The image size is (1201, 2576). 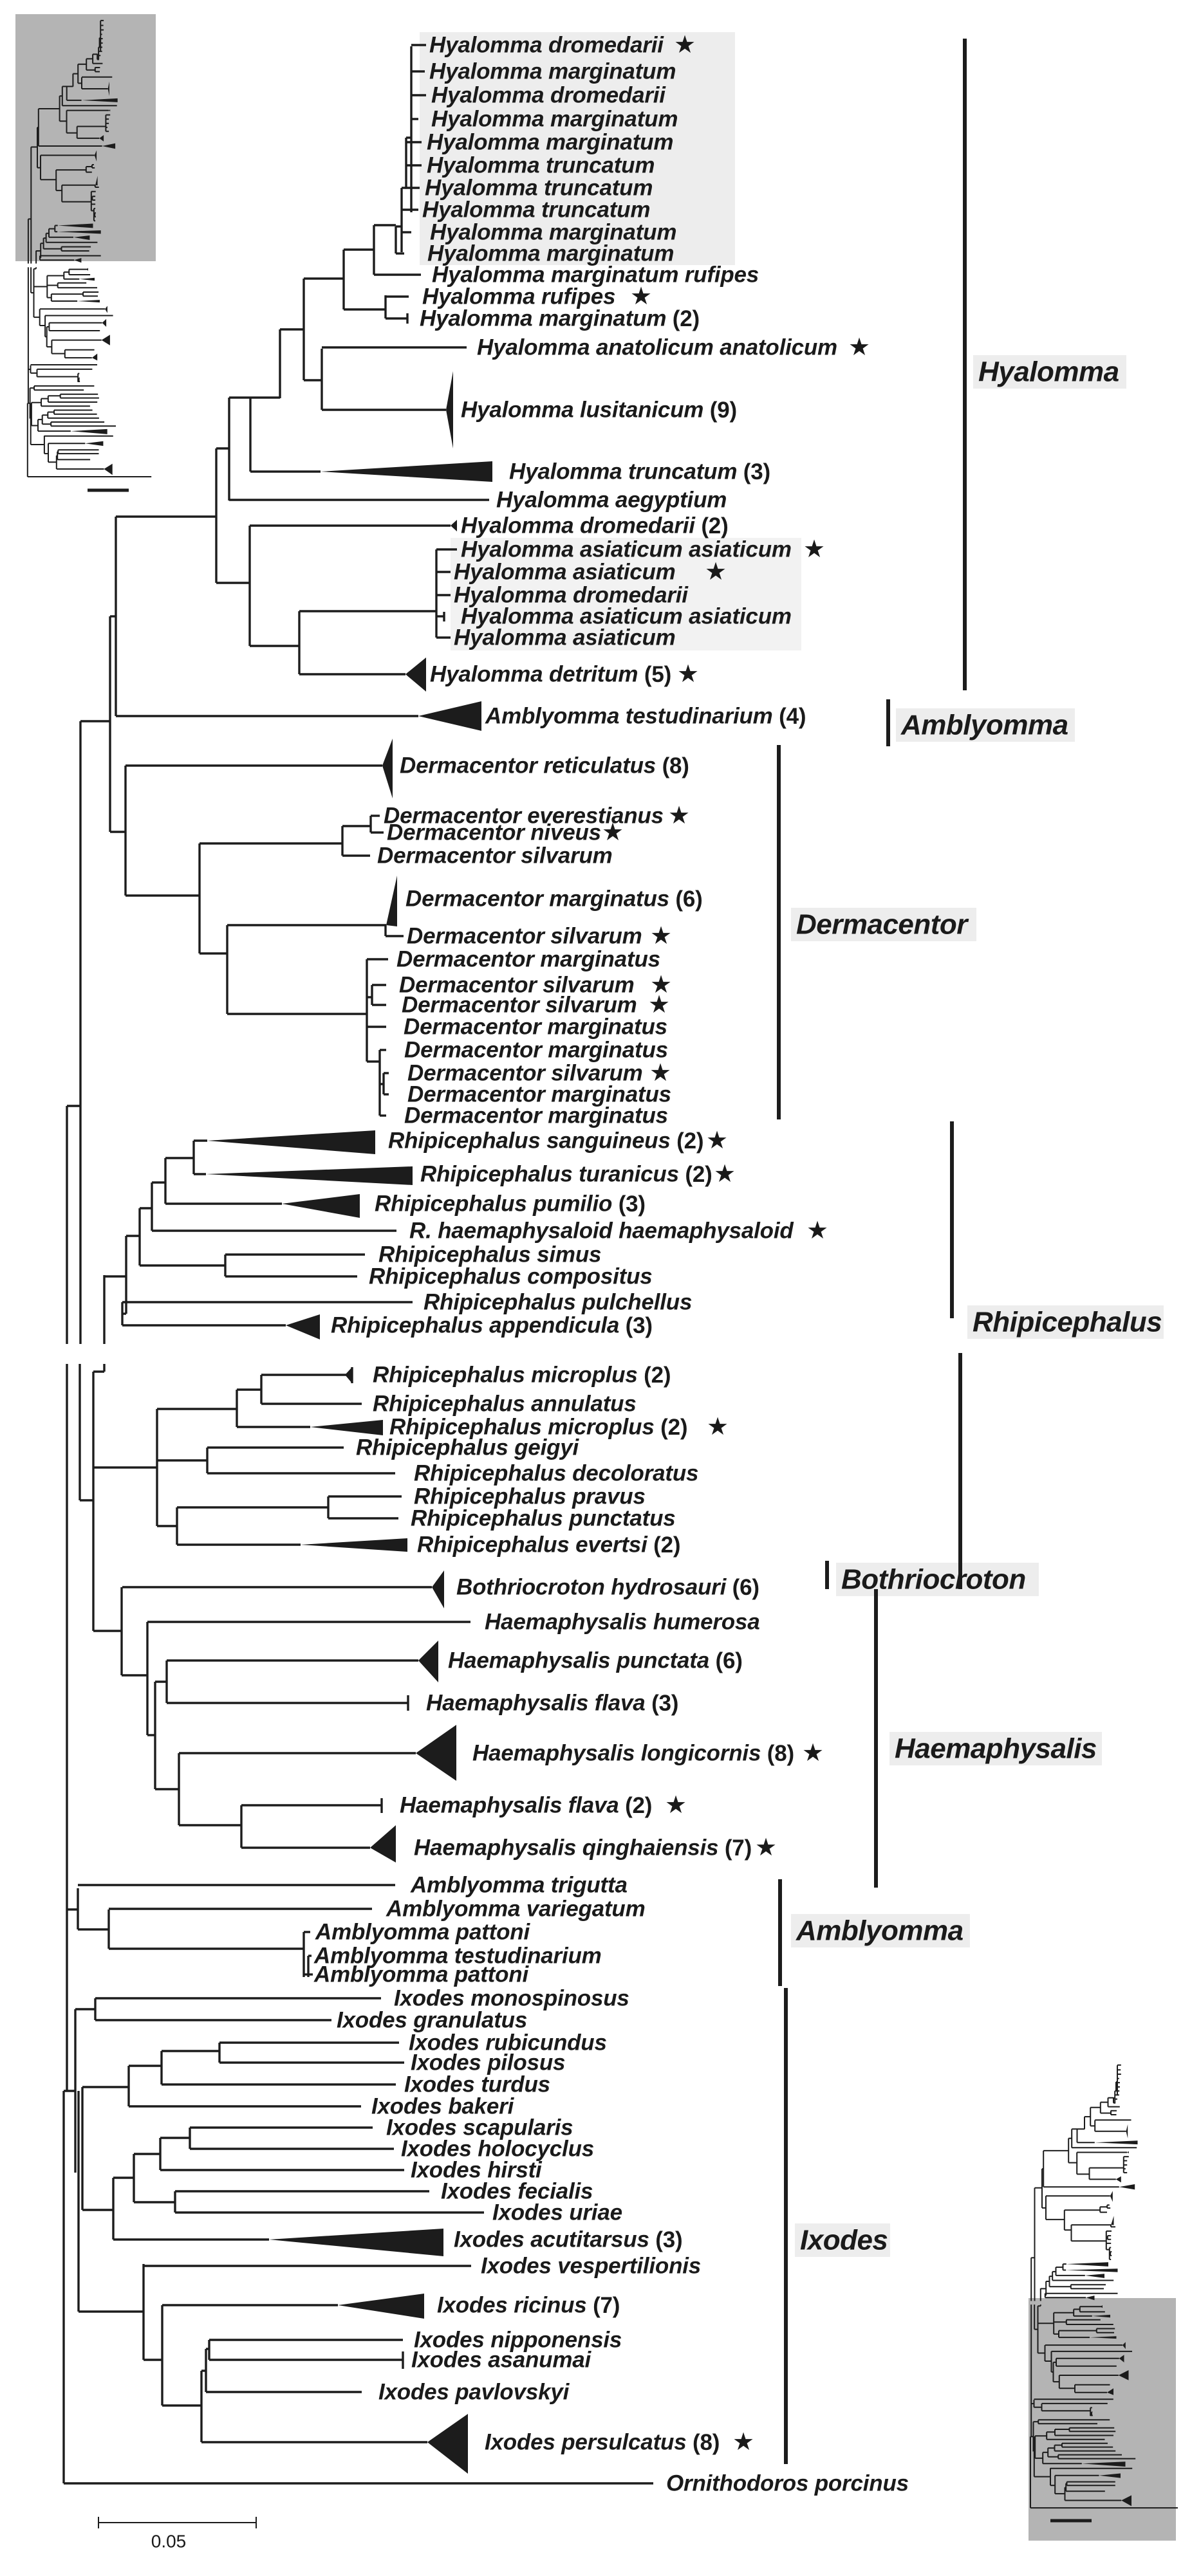 I want to click on svg-text: Ixodes pilosus, so click(x=488, y=2062).